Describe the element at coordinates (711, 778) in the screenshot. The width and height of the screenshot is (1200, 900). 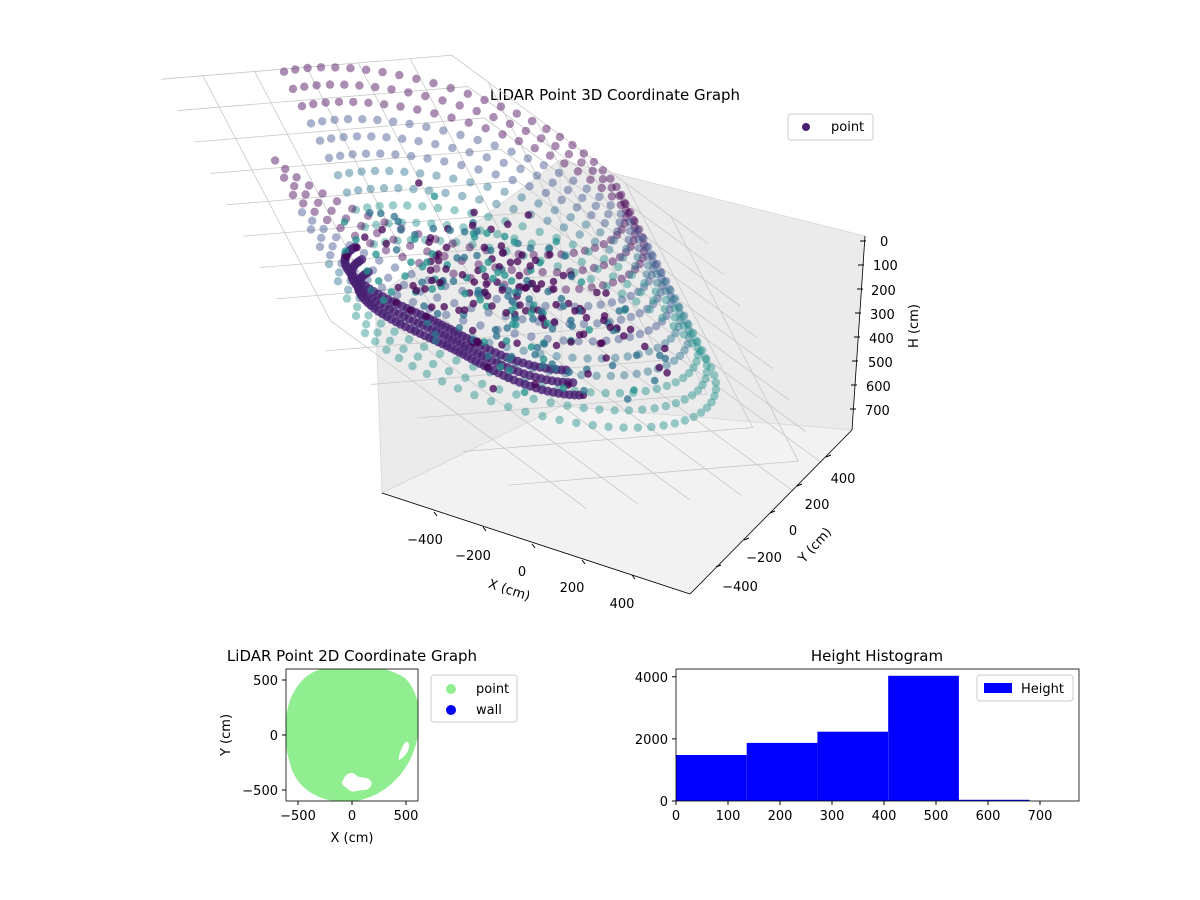
I see `histogram-bar` at that location.